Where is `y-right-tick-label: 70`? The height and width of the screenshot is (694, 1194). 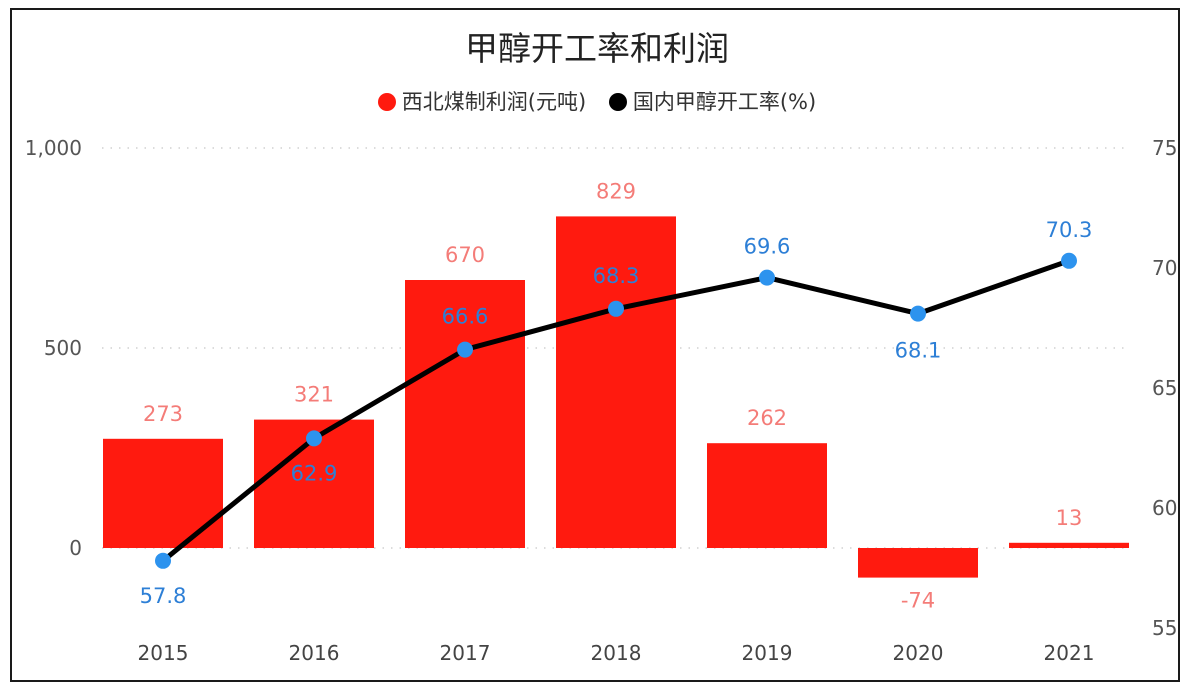
y-right-tick-label: 70 is located at coordinates (1164, 268).